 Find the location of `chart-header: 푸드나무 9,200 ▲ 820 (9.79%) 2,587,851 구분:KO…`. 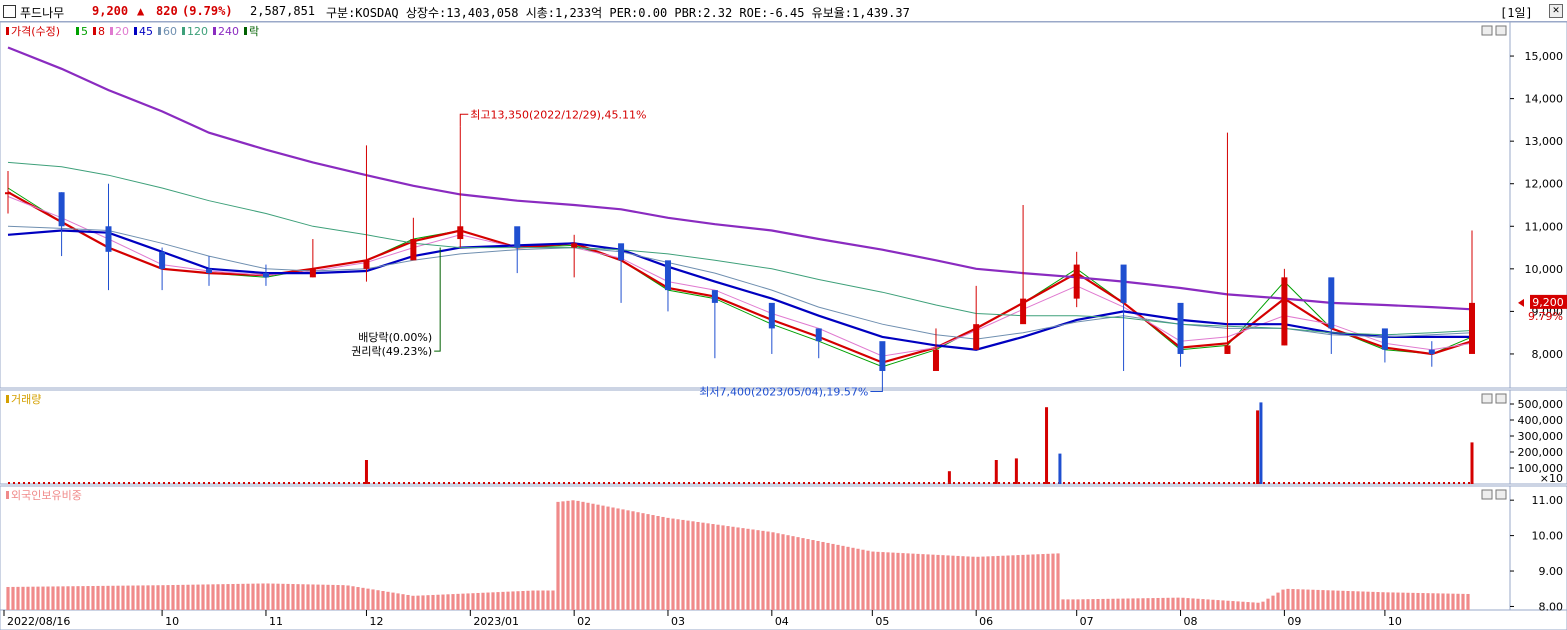

chart-header: 푸드나무 9,200 ▲ 820 (9.79%) 2,587,851 구분:KO… is located at coordinates (783, 11).